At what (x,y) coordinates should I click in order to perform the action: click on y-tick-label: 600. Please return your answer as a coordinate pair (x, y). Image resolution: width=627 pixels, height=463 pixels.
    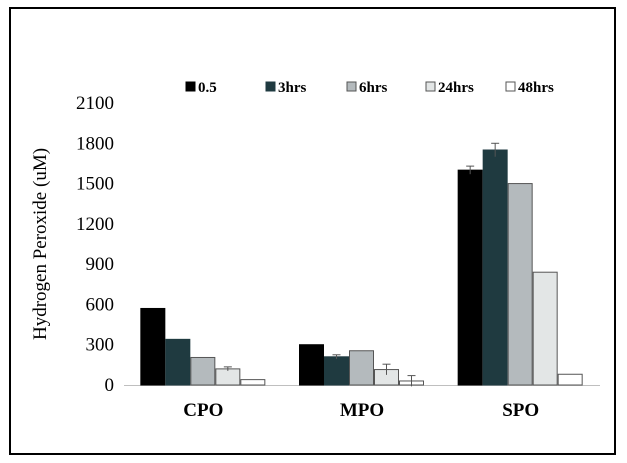
    Looking at the image, I should click on (100, 304).